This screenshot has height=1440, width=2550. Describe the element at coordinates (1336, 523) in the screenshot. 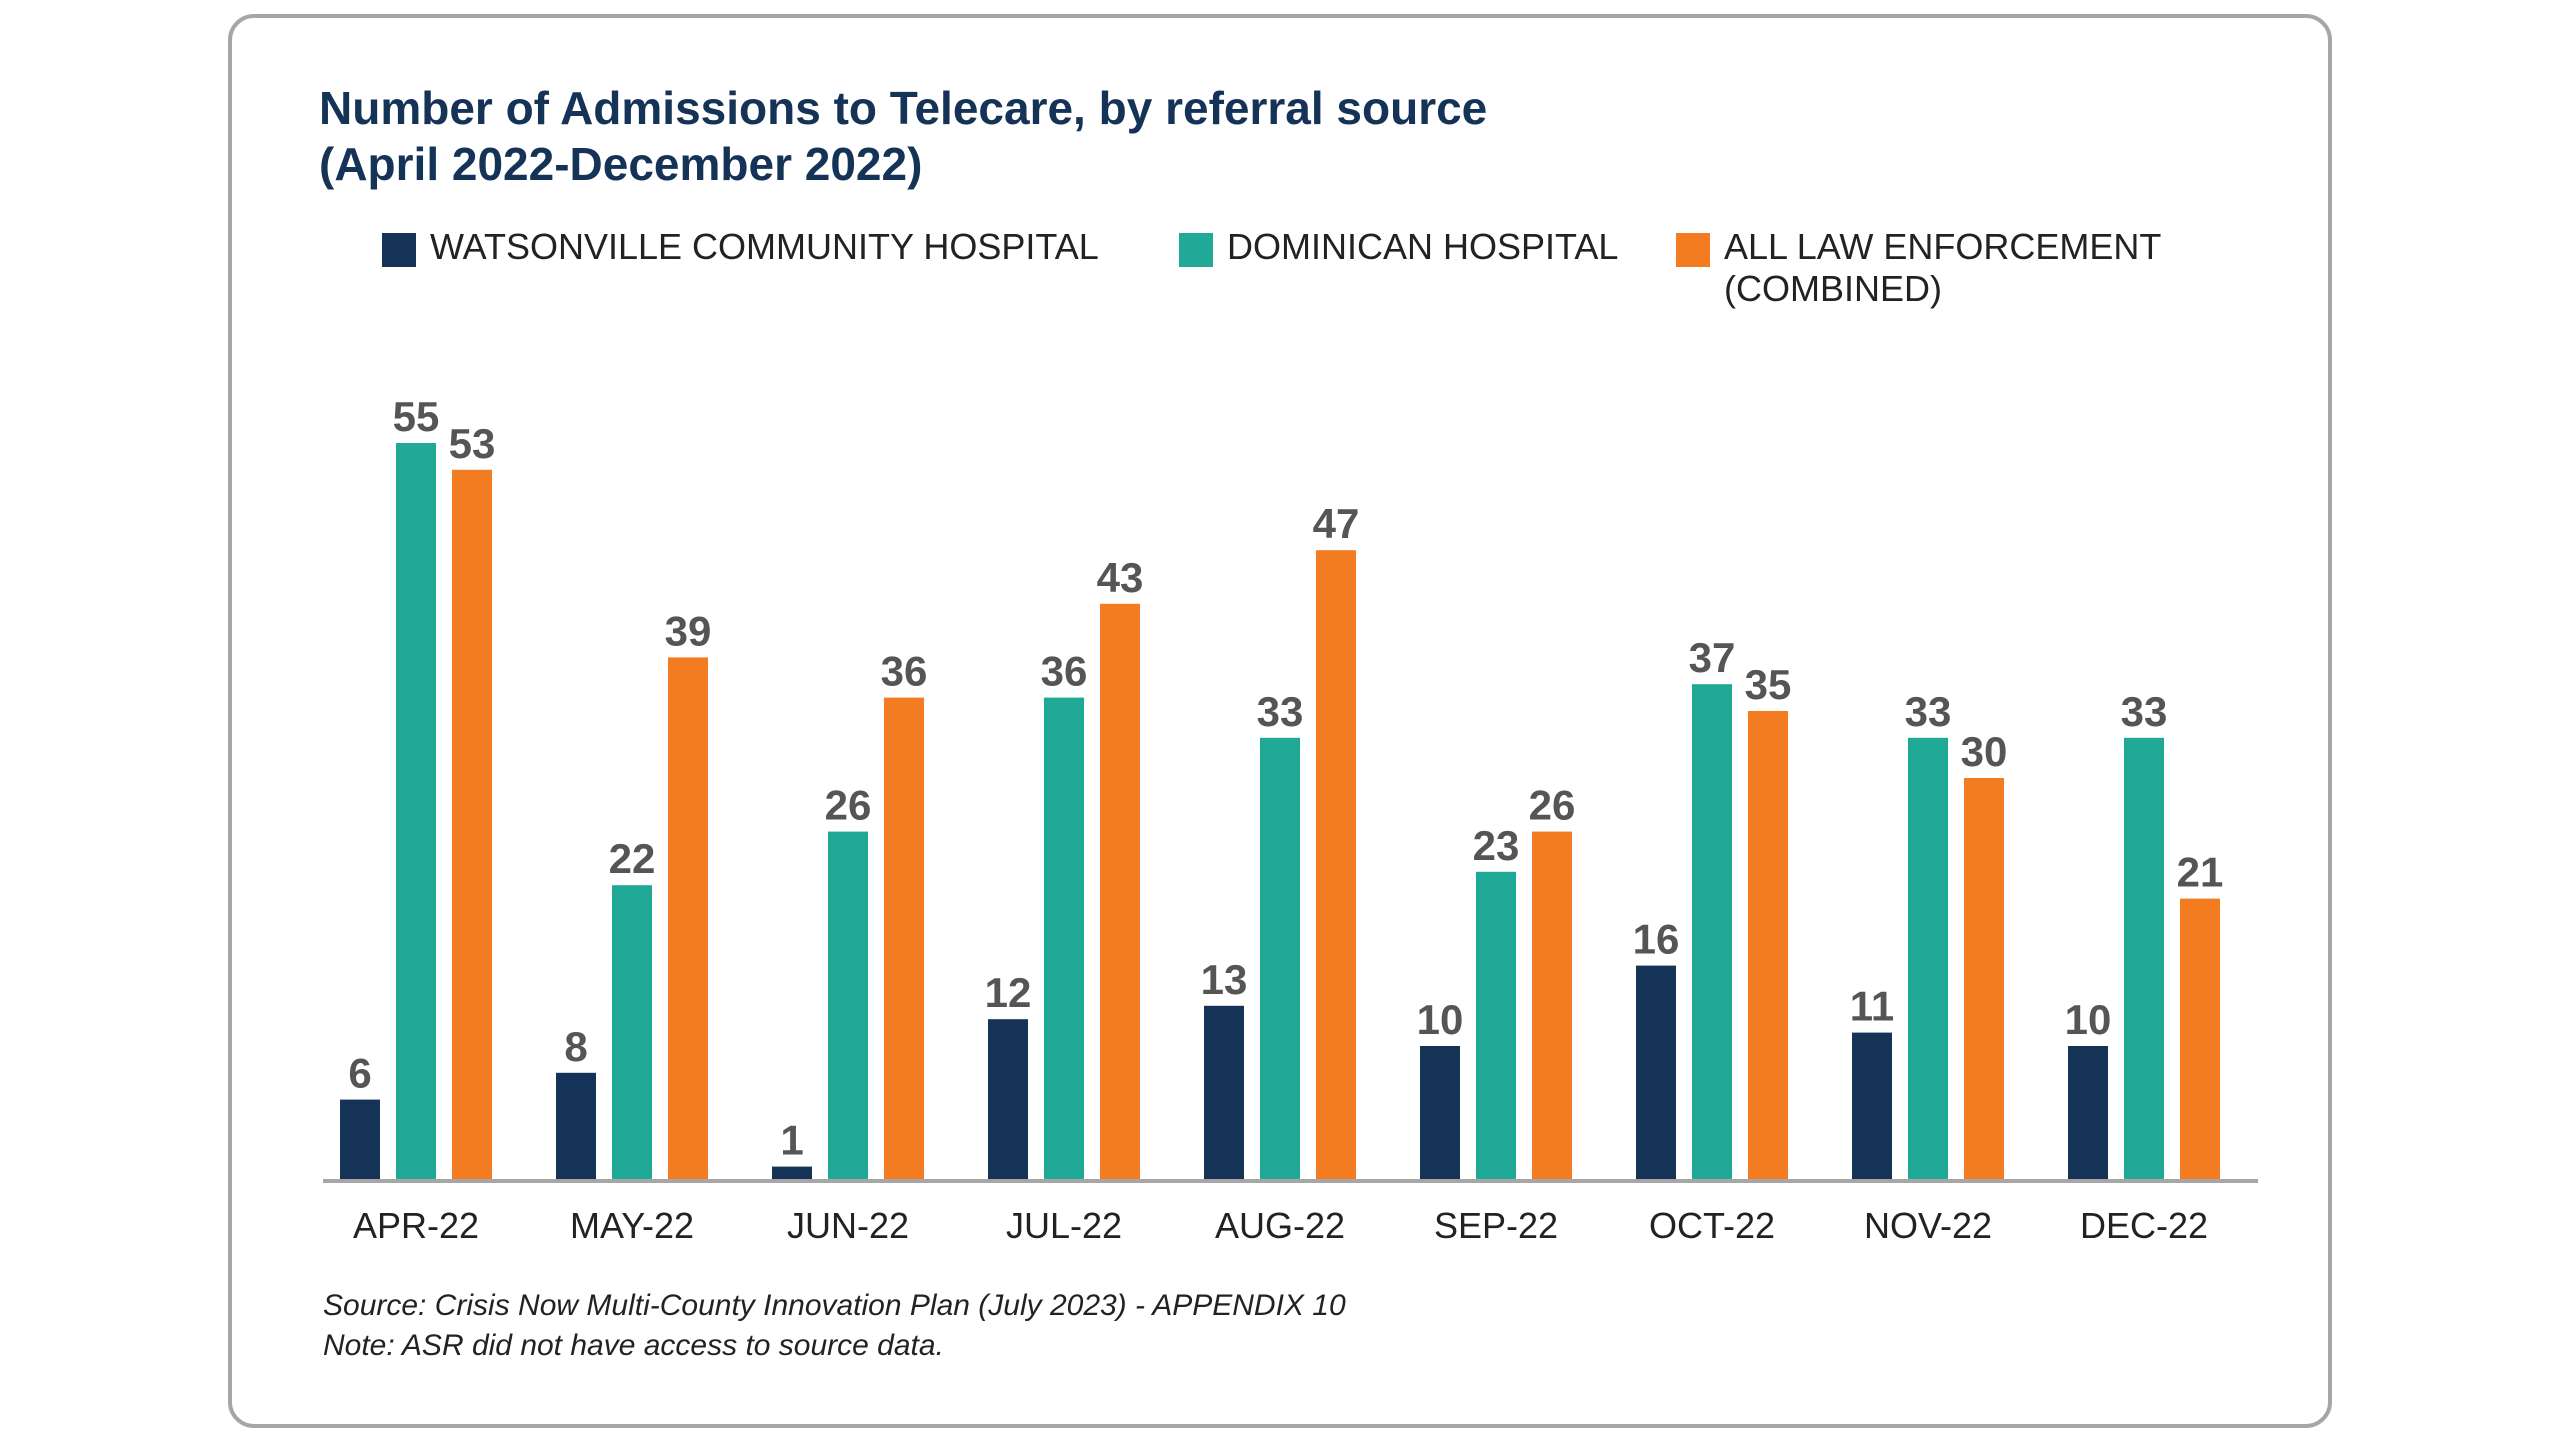

I see `value-label-law-enforcement-aug-22: 47` at that location.